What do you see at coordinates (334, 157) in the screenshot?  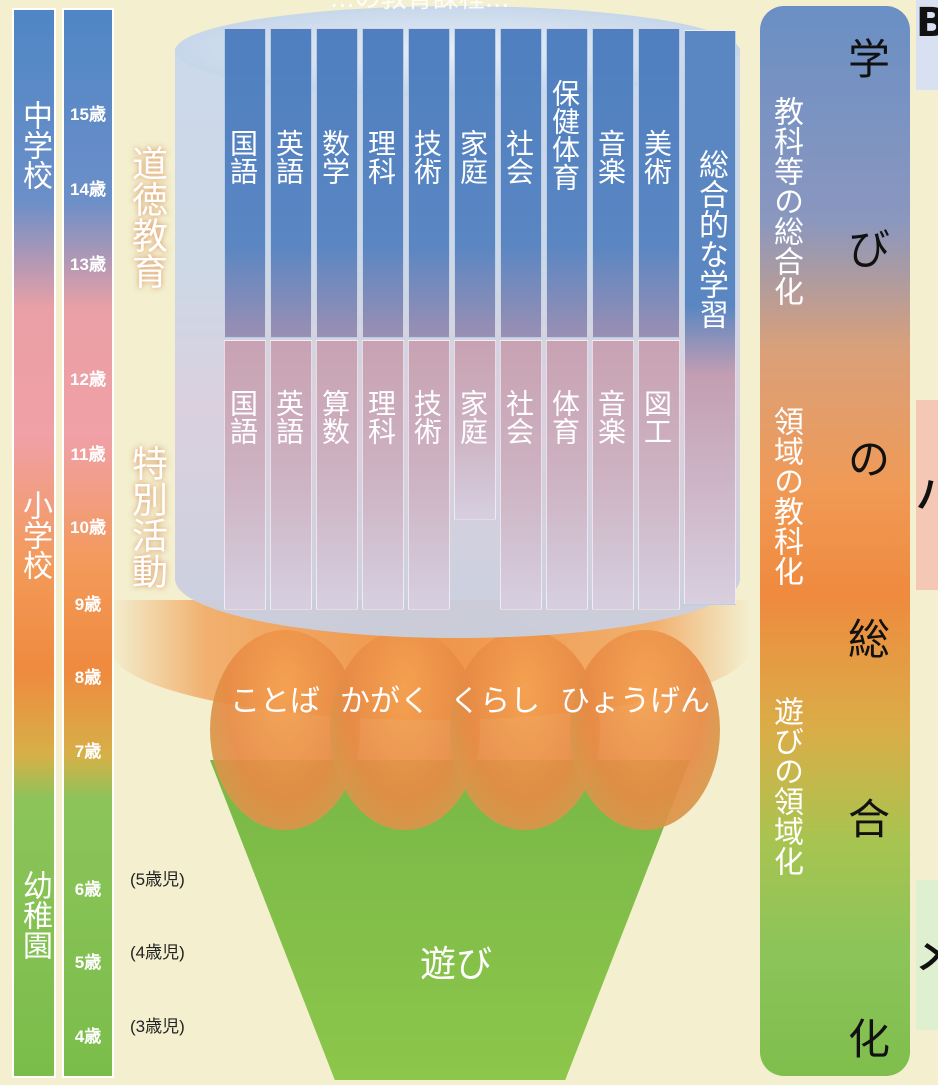 I see `subject-label: 数学` at bounding box center [334, 157].